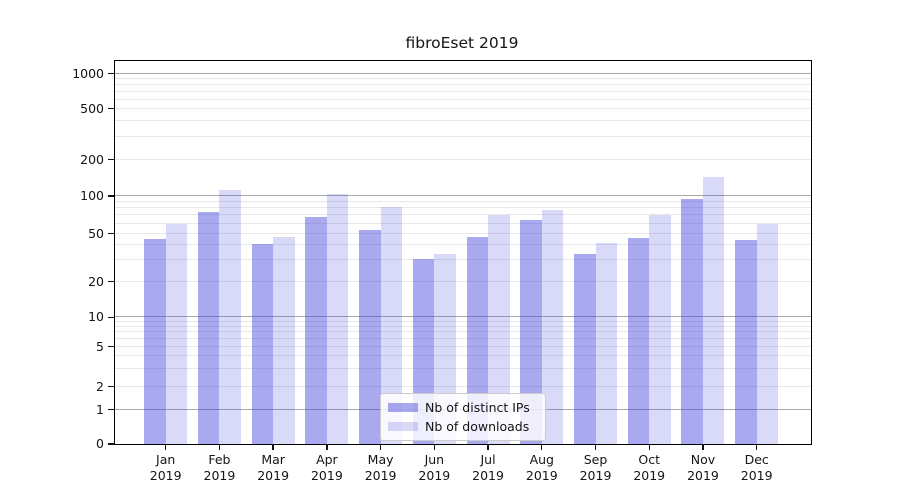  I want to click on legend-swatch-ips, so click(403, 407).